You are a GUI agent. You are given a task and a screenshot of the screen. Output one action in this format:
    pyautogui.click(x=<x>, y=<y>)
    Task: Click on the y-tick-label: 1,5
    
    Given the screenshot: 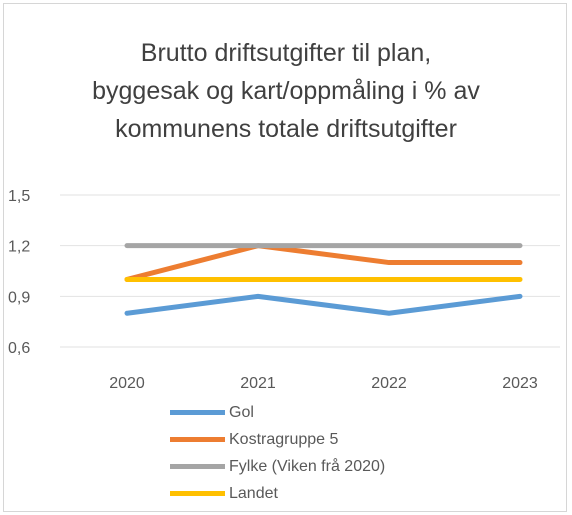 What is the action you would take?
    pyautogui.click(x=19, y=196)
    